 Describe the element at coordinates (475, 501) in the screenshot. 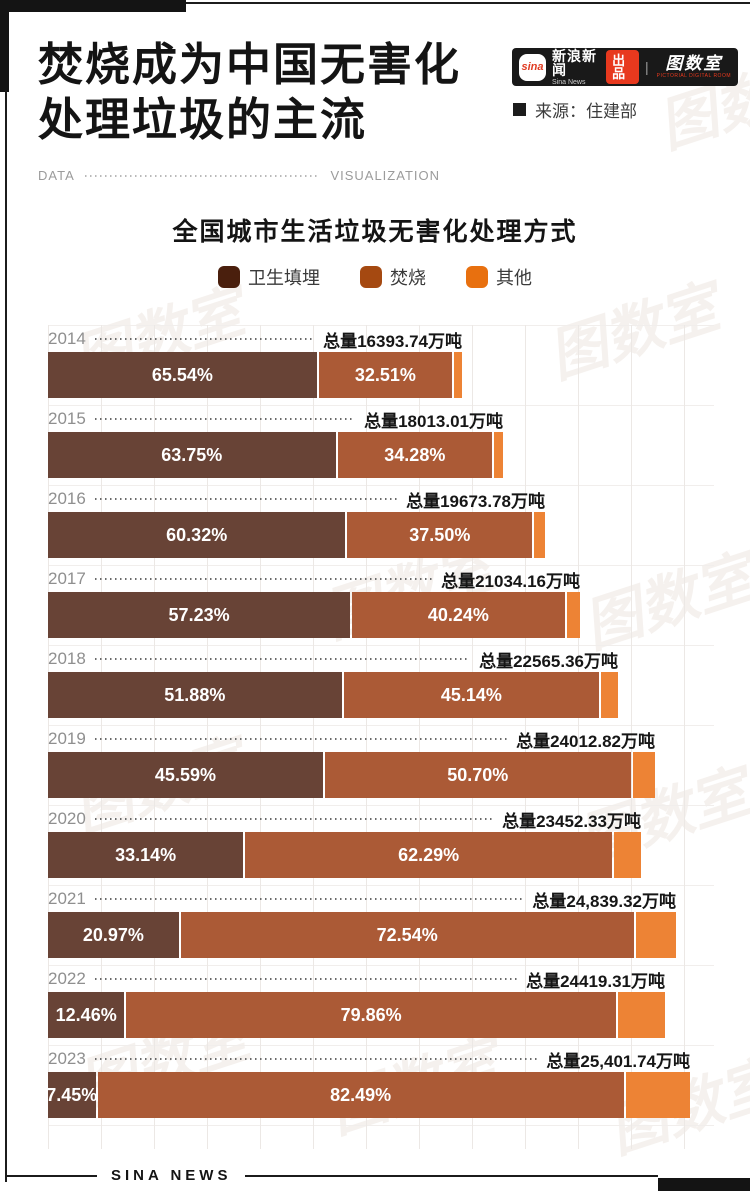

I see `total-label: 总量19673.78万吨` at that location.